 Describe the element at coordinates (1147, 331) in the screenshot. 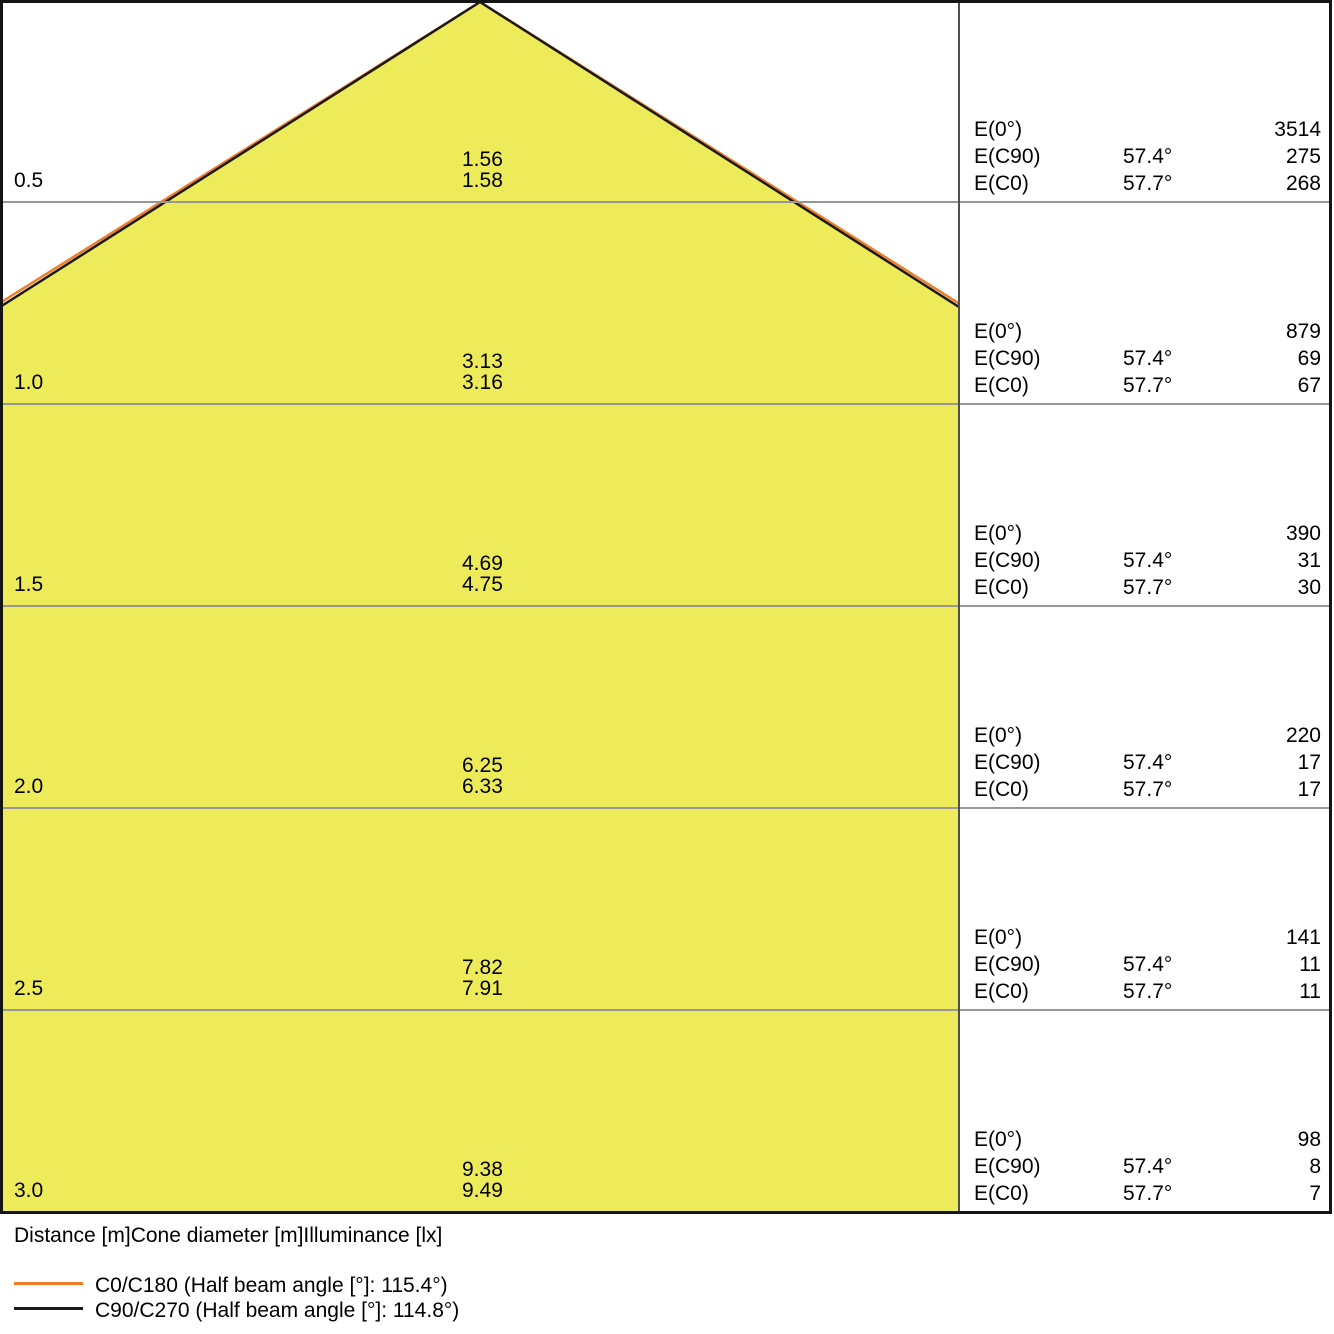

I see `e0-row: E(0°) 879` at that location.